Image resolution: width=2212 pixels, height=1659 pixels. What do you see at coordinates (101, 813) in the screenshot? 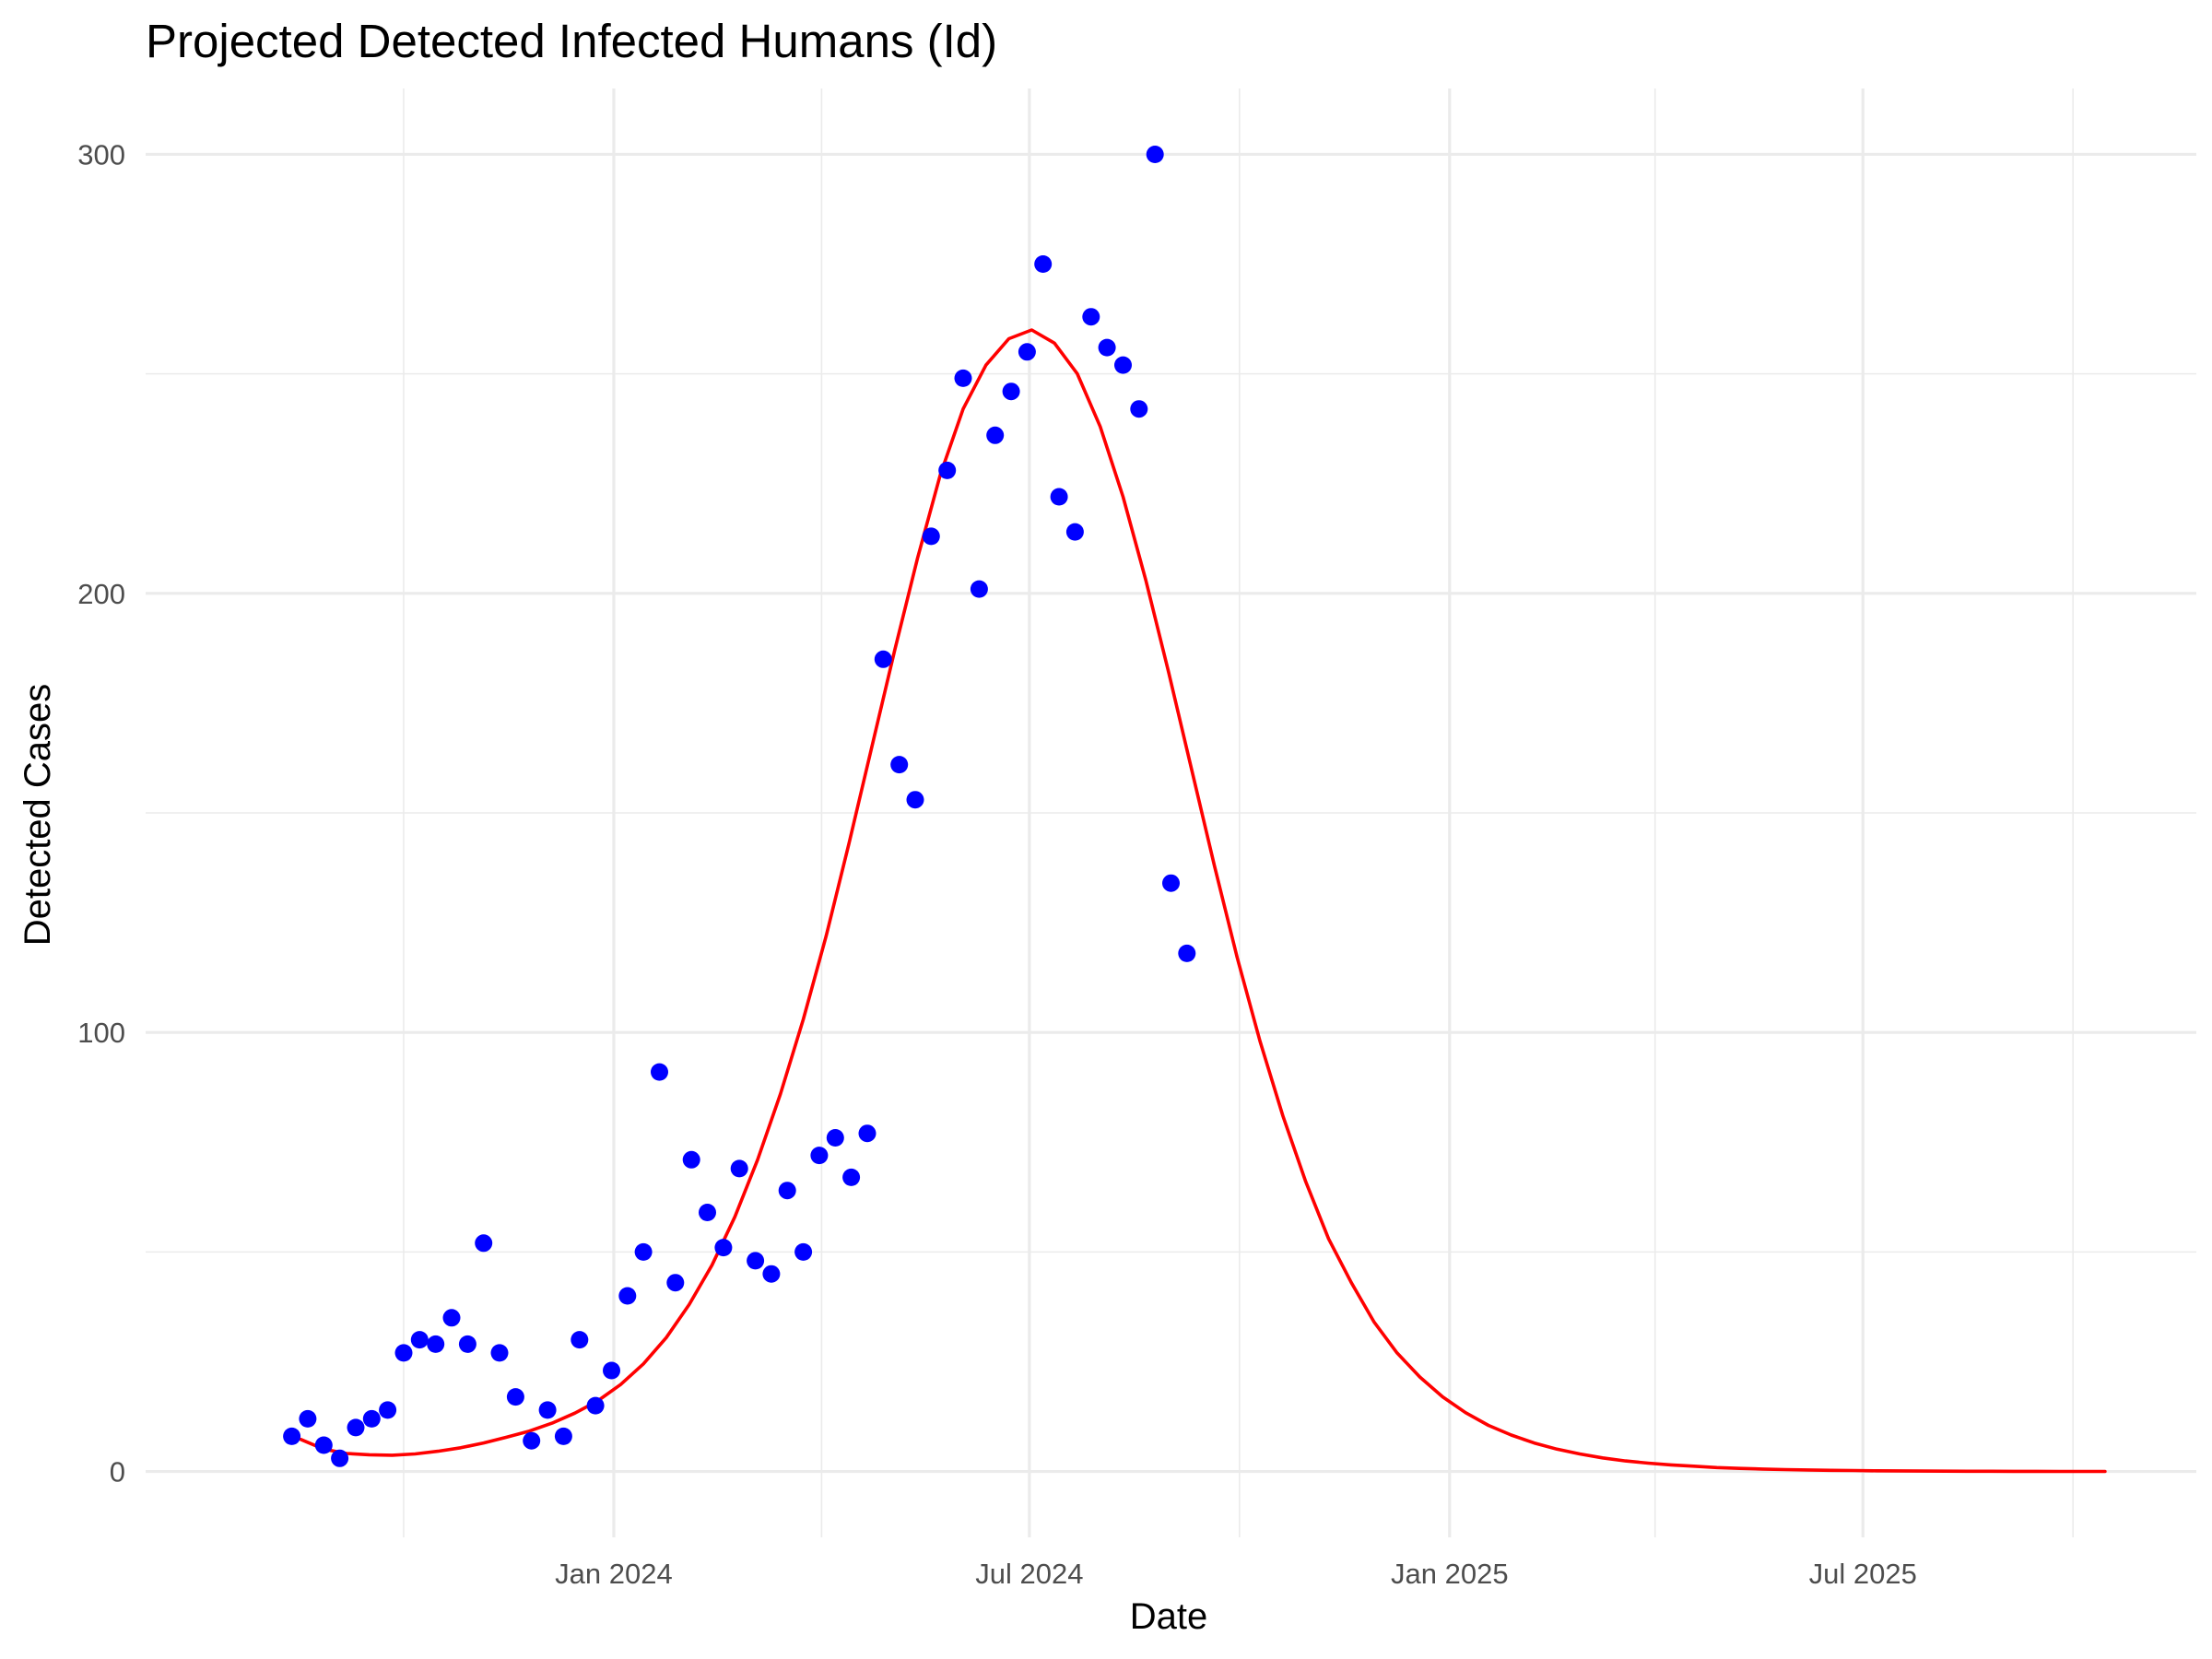
I see `y-axis-tick-labels: 0 100 200 300` at bounding box center [101, 813].